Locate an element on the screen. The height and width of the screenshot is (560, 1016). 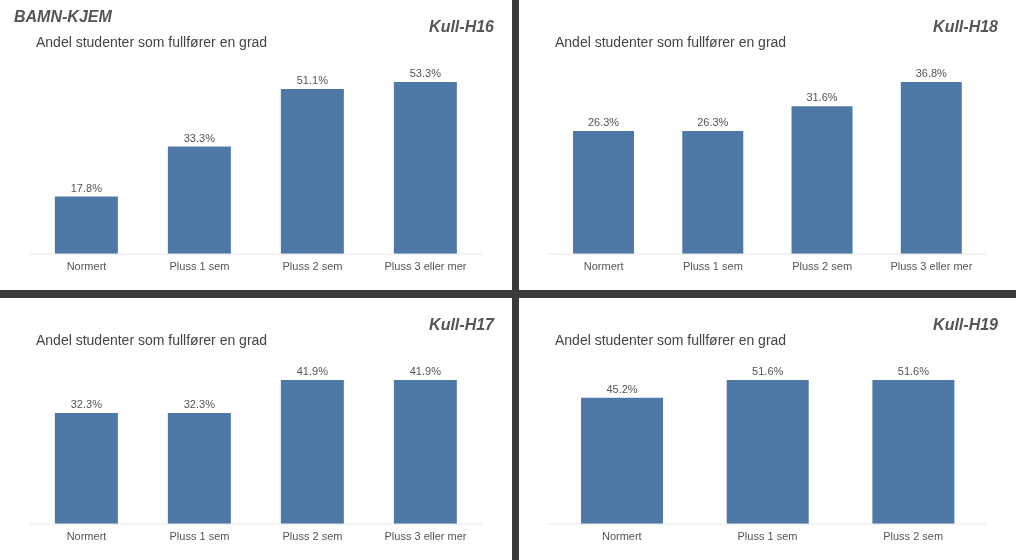
data-label: 53.3% is located at coordinates (425, 73).